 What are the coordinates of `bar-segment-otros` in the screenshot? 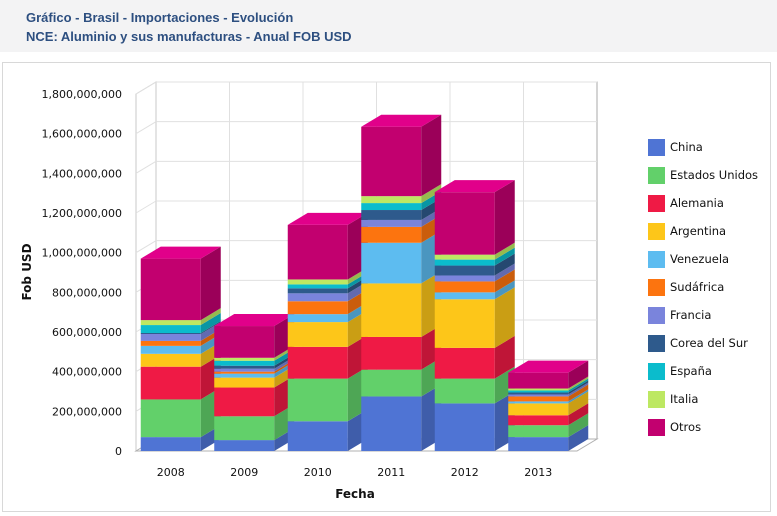 It's located at (317, 252).